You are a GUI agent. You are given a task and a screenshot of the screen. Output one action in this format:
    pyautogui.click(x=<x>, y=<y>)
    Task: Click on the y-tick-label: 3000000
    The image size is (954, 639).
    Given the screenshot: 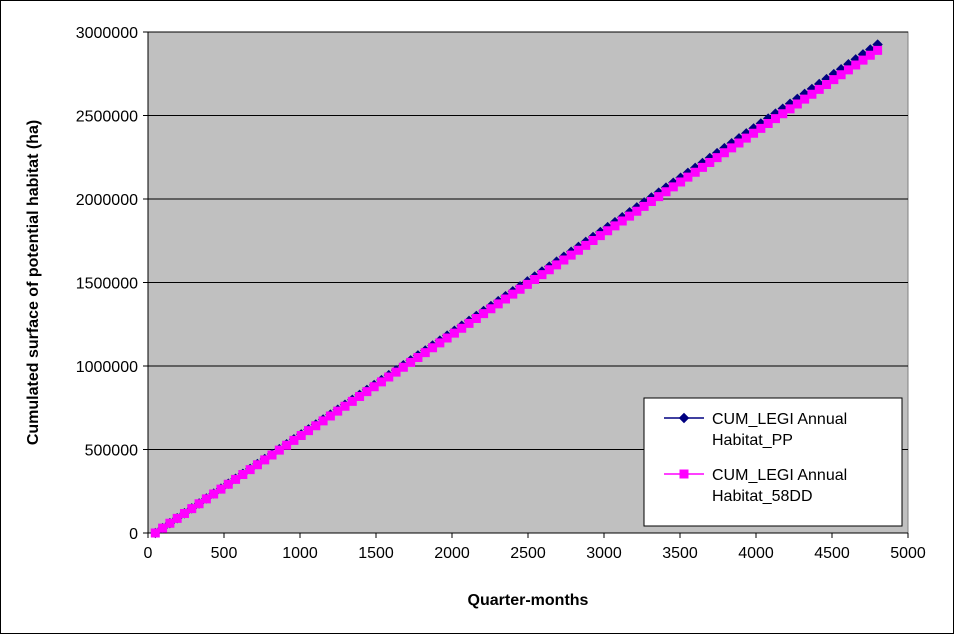 What is the action you would take?
    pyautogui.click(x=107, y=33)
    